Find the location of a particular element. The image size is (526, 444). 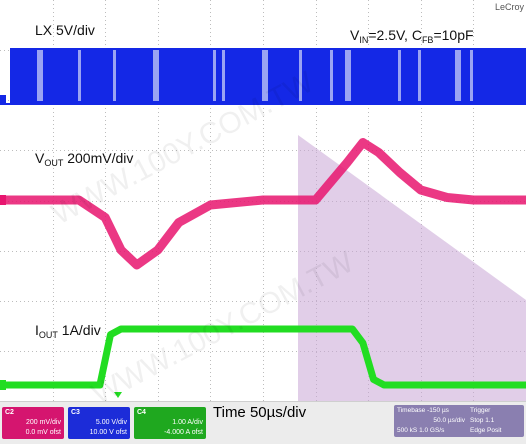

channel-c3-offset: 10.00 V ofst is located at coordinates (108, 432).